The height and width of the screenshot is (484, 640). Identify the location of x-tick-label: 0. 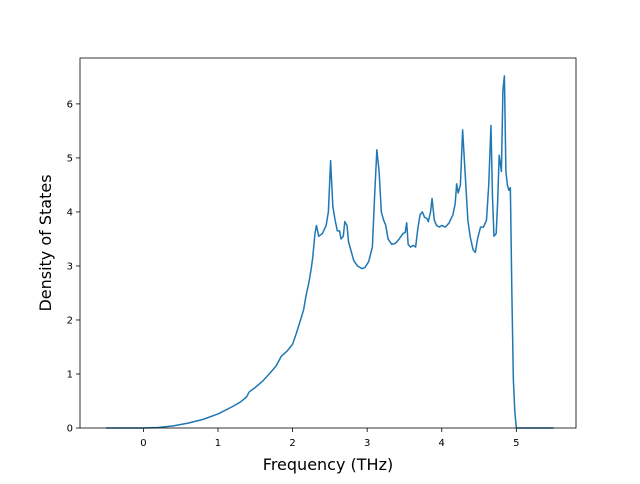
(143, 443).